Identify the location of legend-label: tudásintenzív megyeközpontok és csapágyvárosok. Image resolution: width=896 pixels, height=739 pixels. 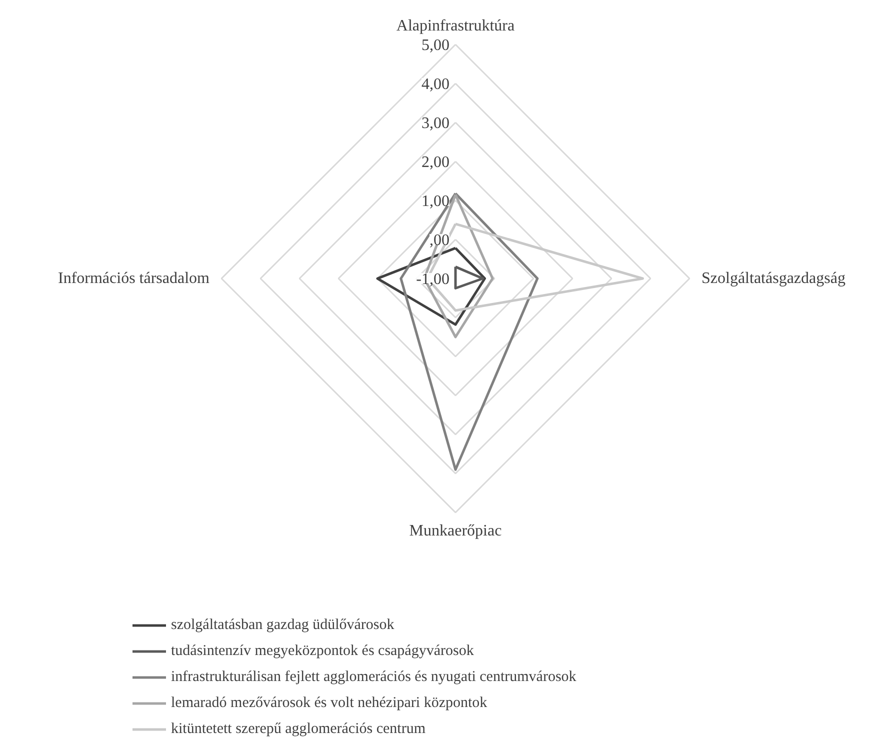
(322, 651).